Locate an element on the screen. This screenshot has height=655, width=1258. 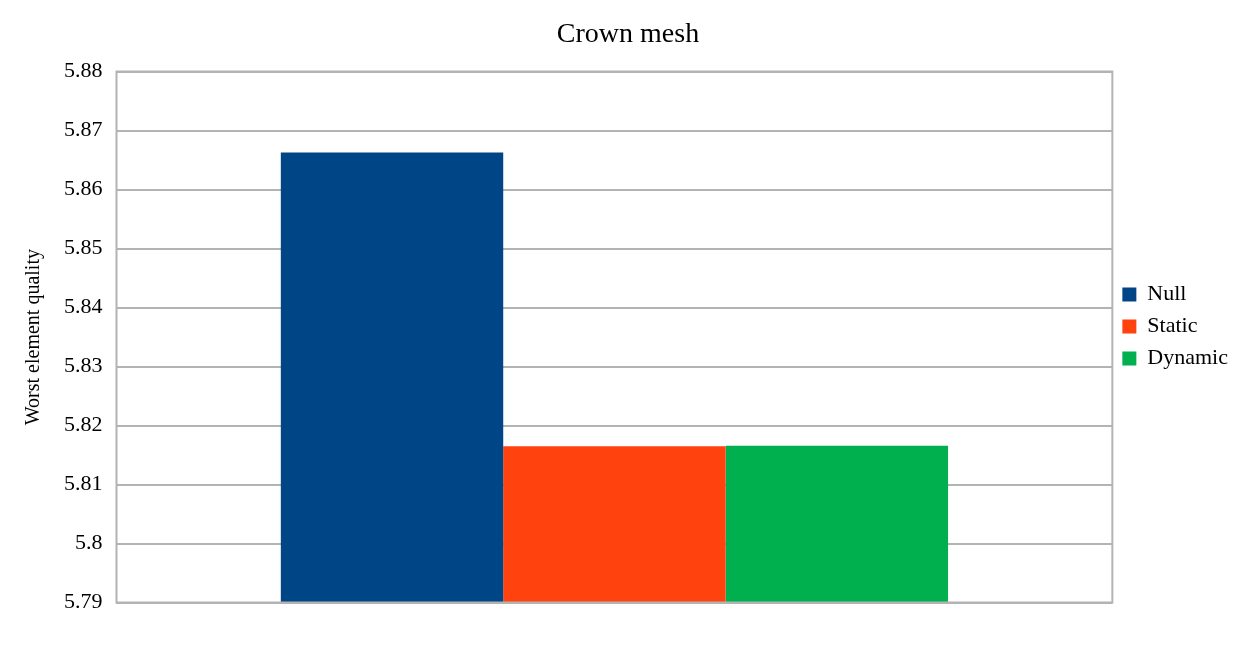
legend-label: Dynamic is located at coordinates (1188, 357).